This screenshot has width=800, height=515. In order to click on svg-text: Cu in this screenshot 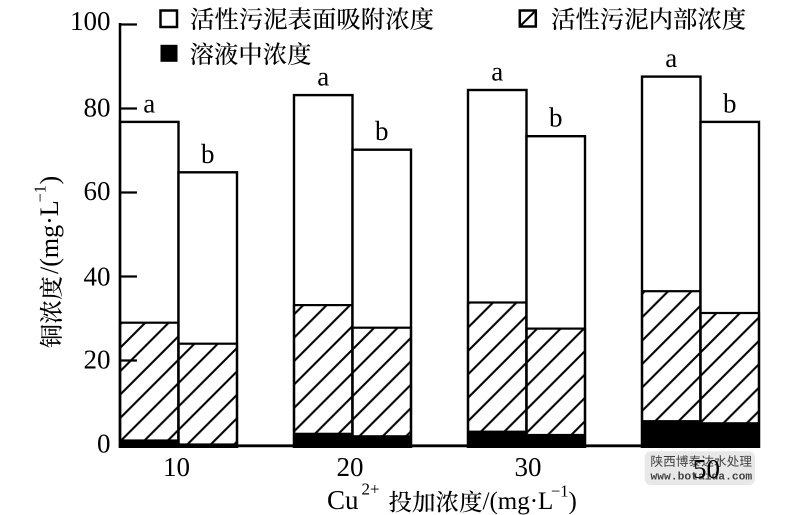, I will do `click(343, 500)`.